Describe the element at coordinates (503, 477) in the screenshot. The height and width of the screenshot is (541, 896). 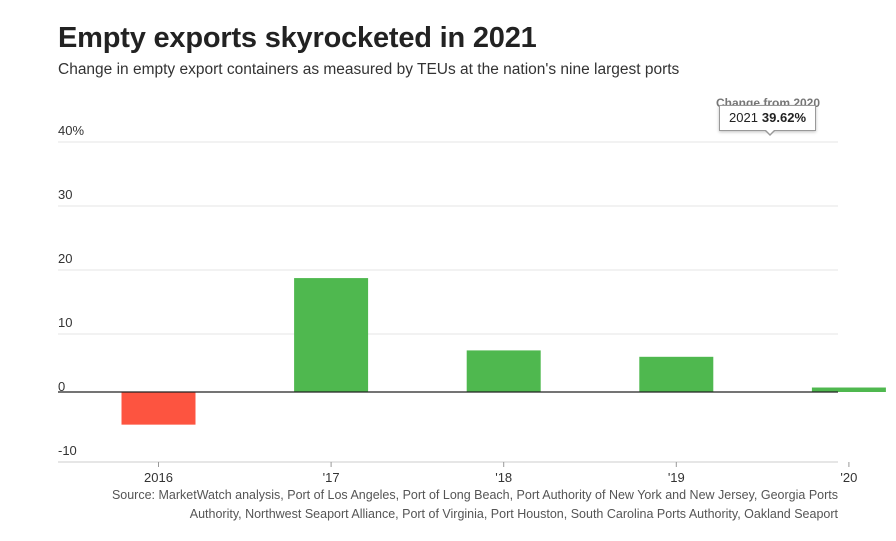
I see `x-tick-label: '18` at that location.